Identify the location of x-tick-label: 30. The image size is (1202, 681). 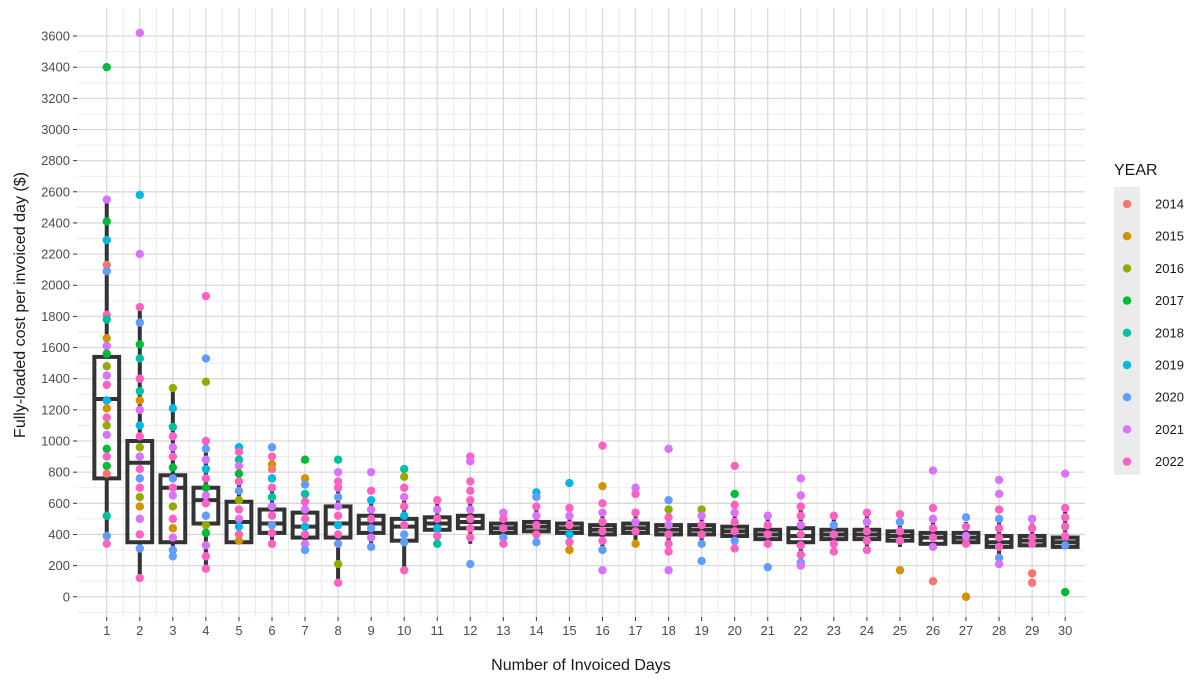
(1065, 630).